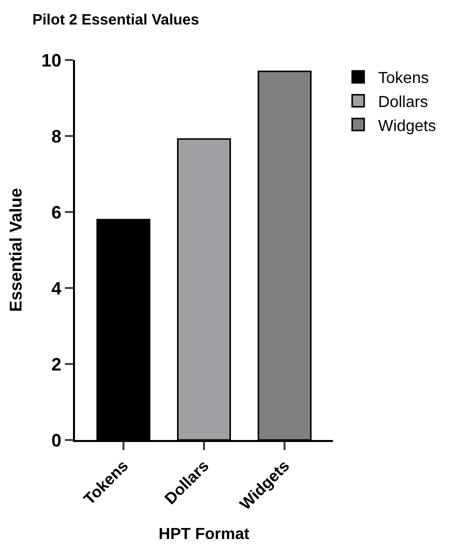  What do you see at coordinates (403, 79) in the screenshot?
I see `legend-label: Tokens` at bounding box center [403, 79].